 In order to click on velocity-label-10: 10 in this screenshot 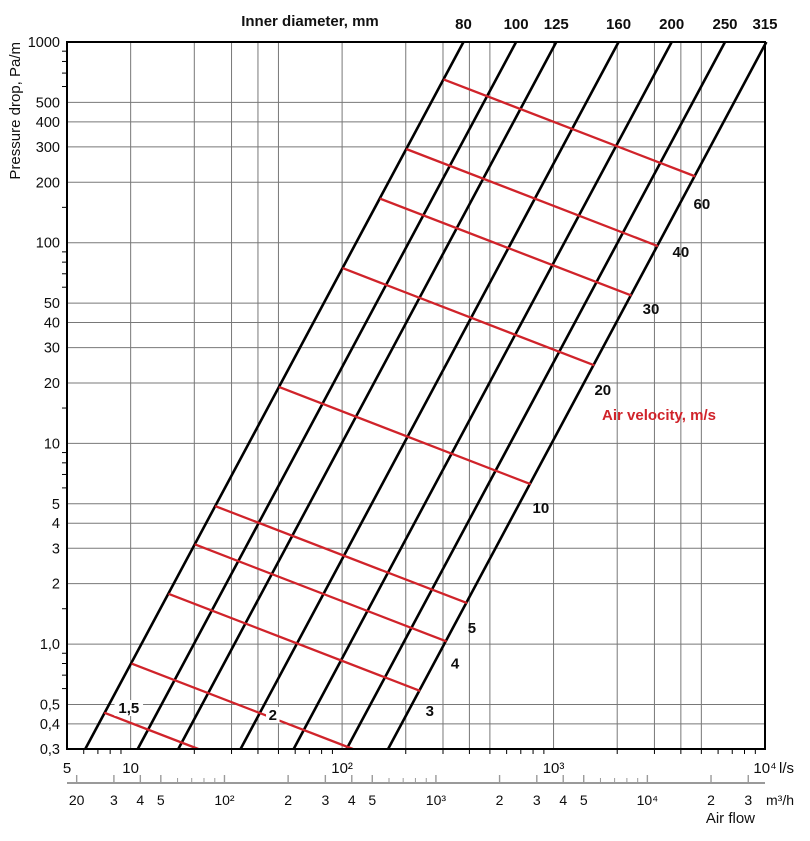, I will do `click(541, 508)`.